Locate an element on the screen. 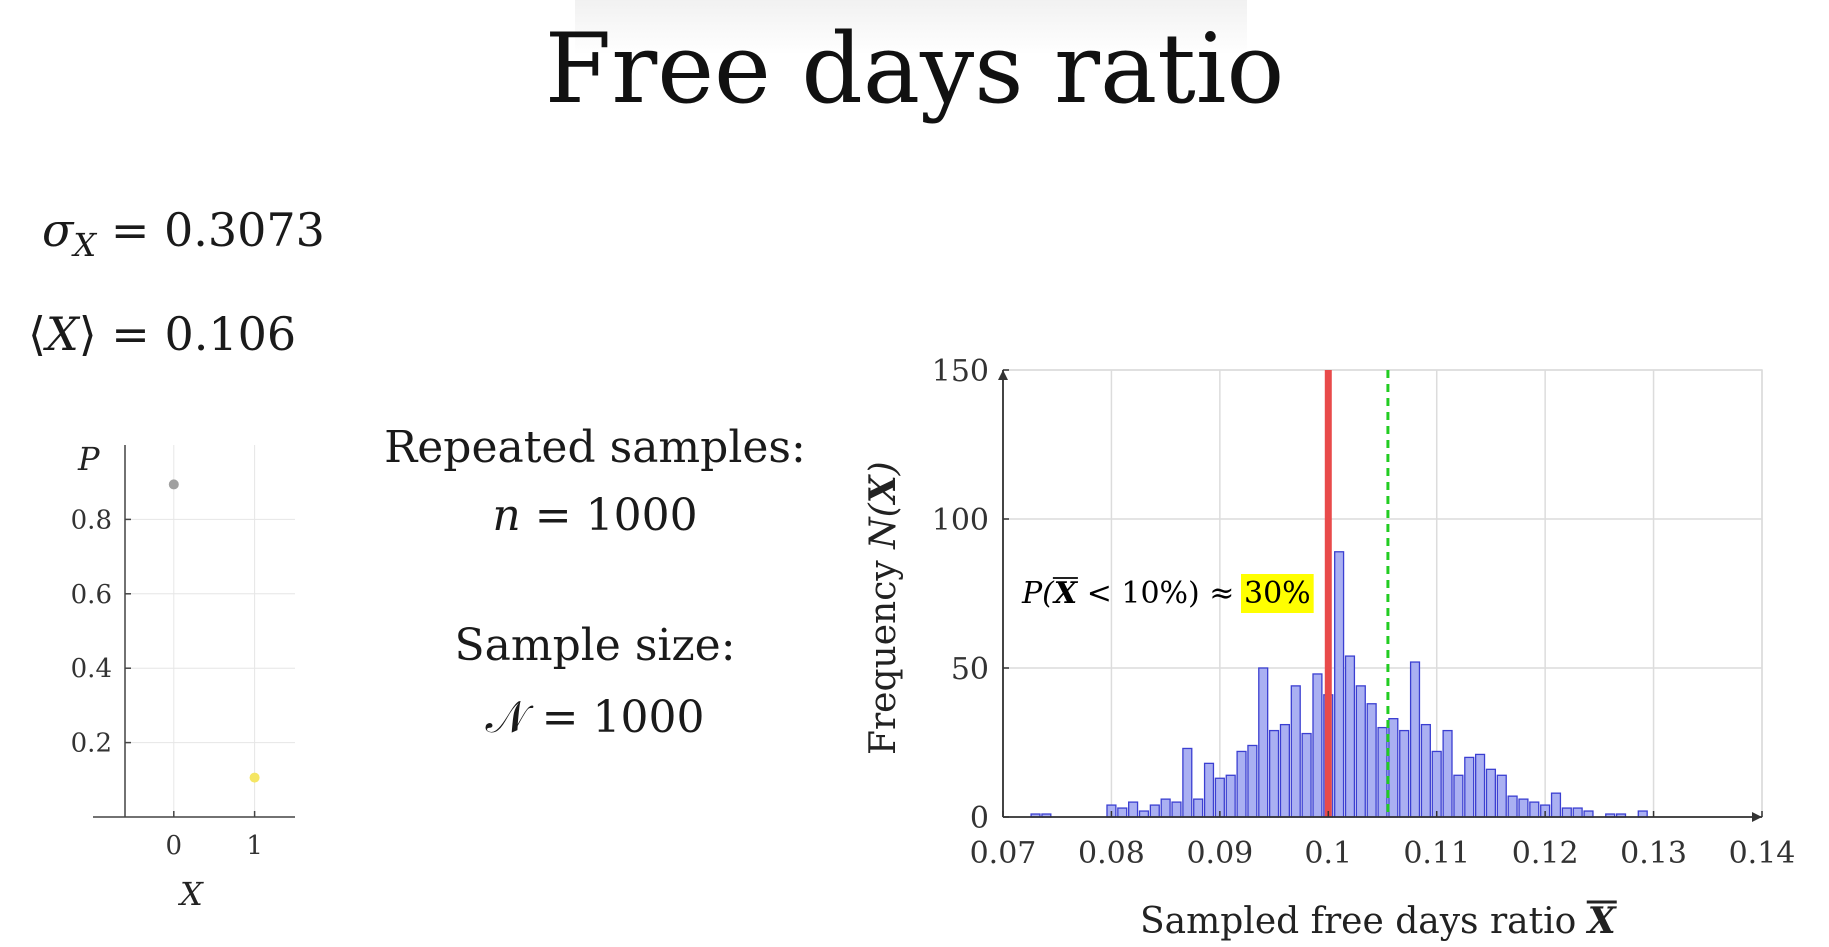  histogram-y-label-words: Frequency is located at coordinates (883, 657).